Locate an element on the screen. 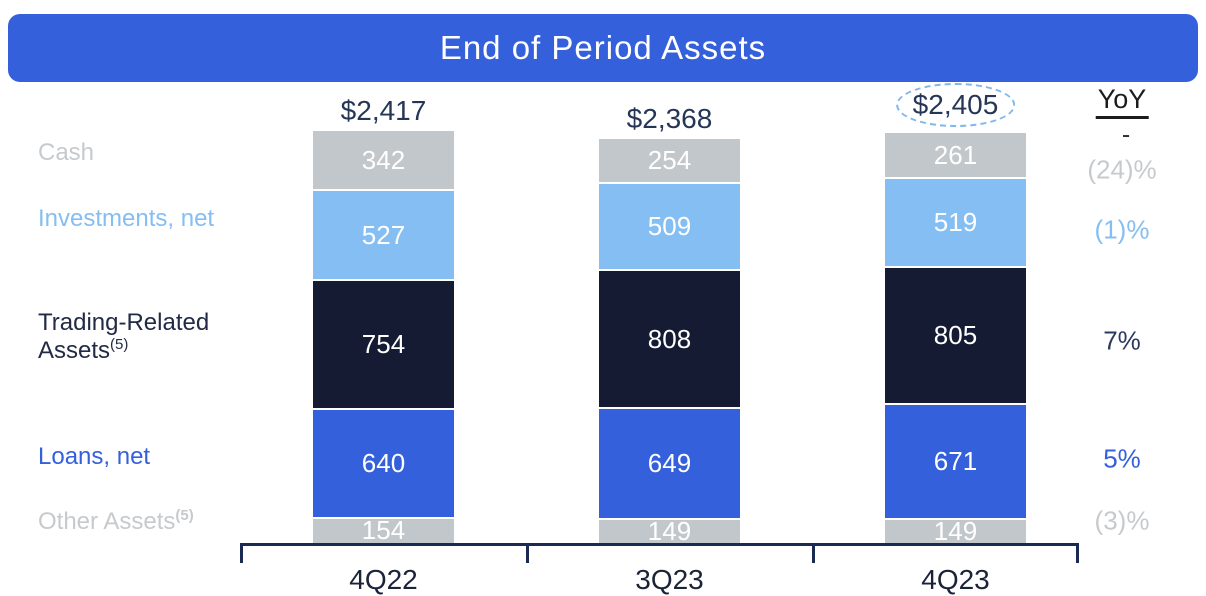 This screenshot has height=596, width=1206. total-label-highlighted: $2,405 is located at coordinates (955, 104).